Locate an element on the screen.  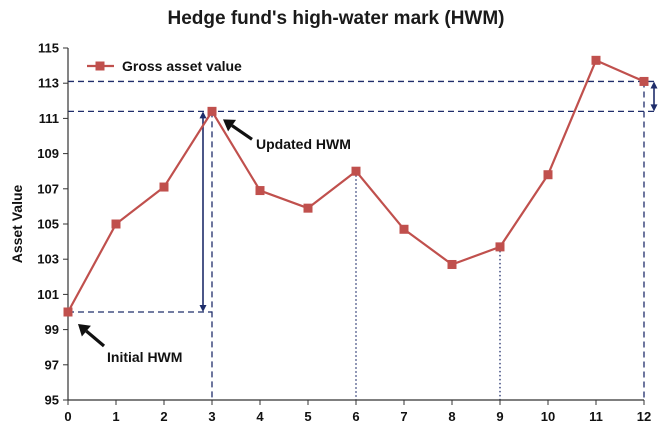
x-tick-label: 4 is located at coordinates (260, 416).